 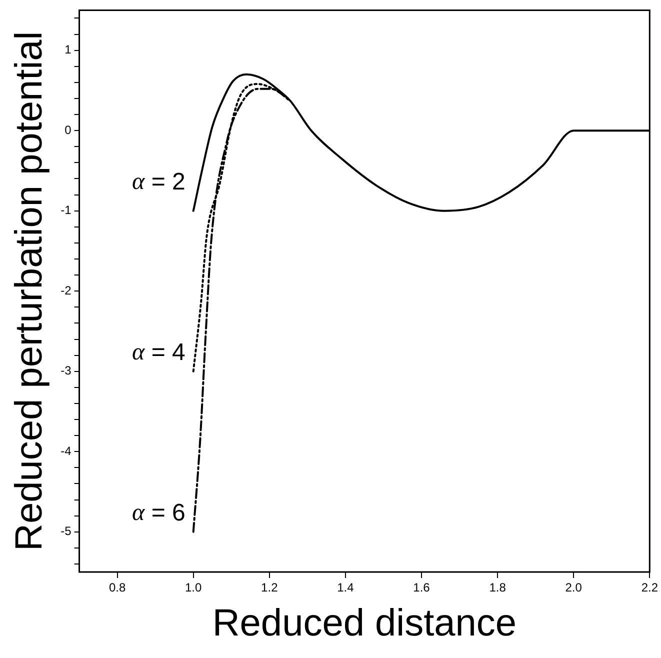 What do you see at coordinates (345, 587) in the screenshot?
I see `x-tick-label: 1.4` at bounding box center [345, 587].